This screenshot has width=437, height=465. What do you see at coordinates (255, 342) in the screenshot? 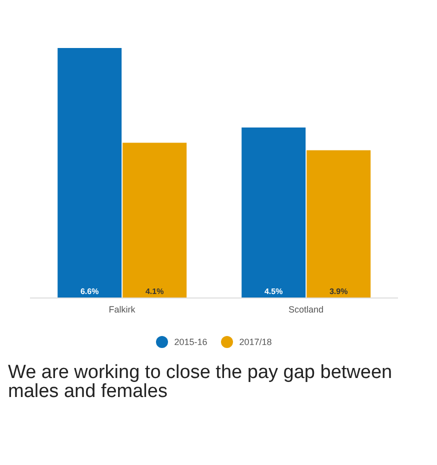
I see `legend-label: 2017/18` at bounding box center [255, 342].